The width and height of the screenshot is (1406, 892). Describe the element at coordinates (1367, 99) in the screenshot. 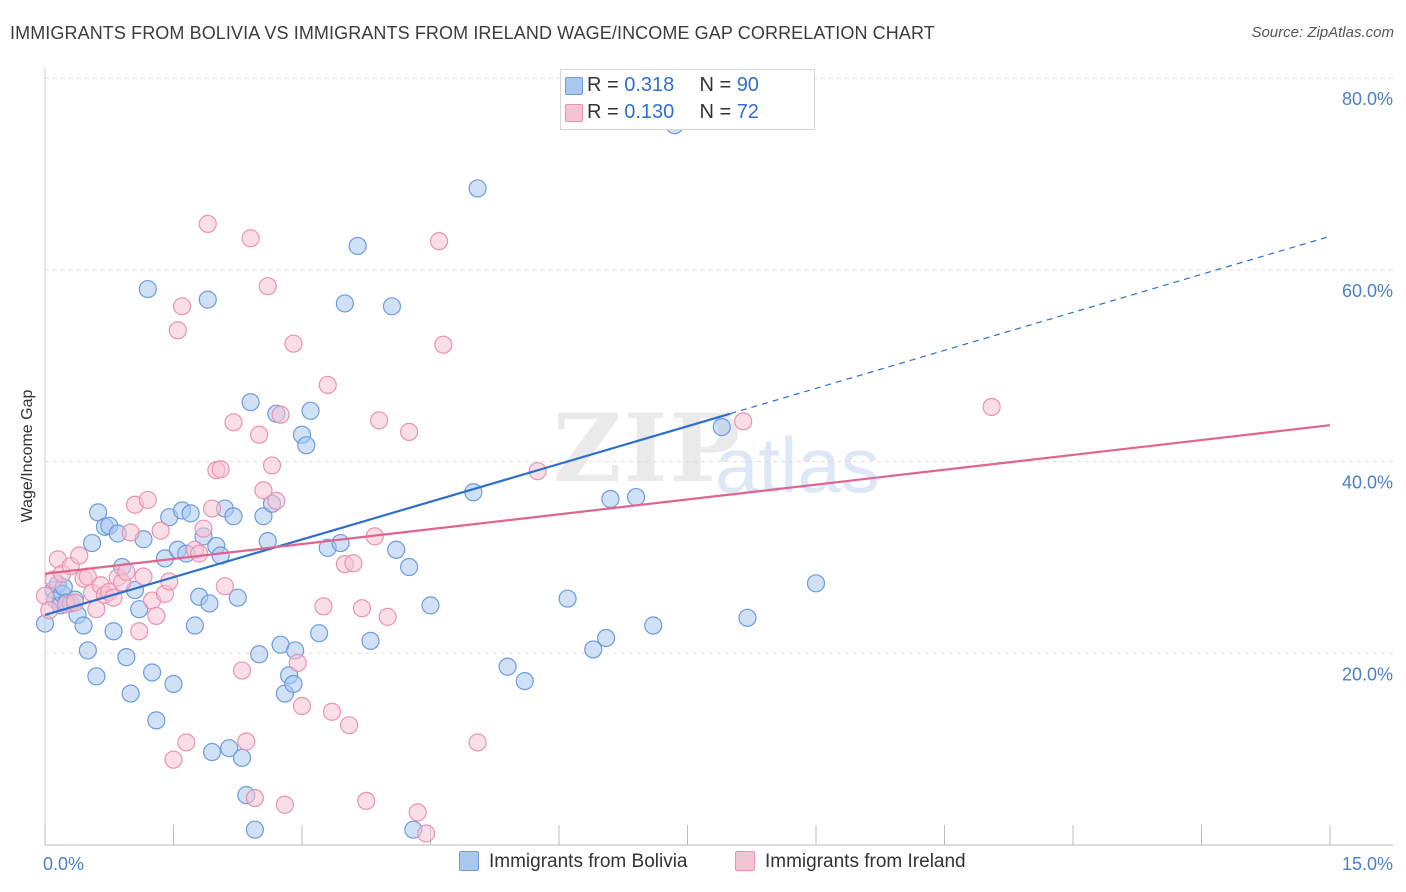

I see `y-tick-label: 80.0%` at that location.